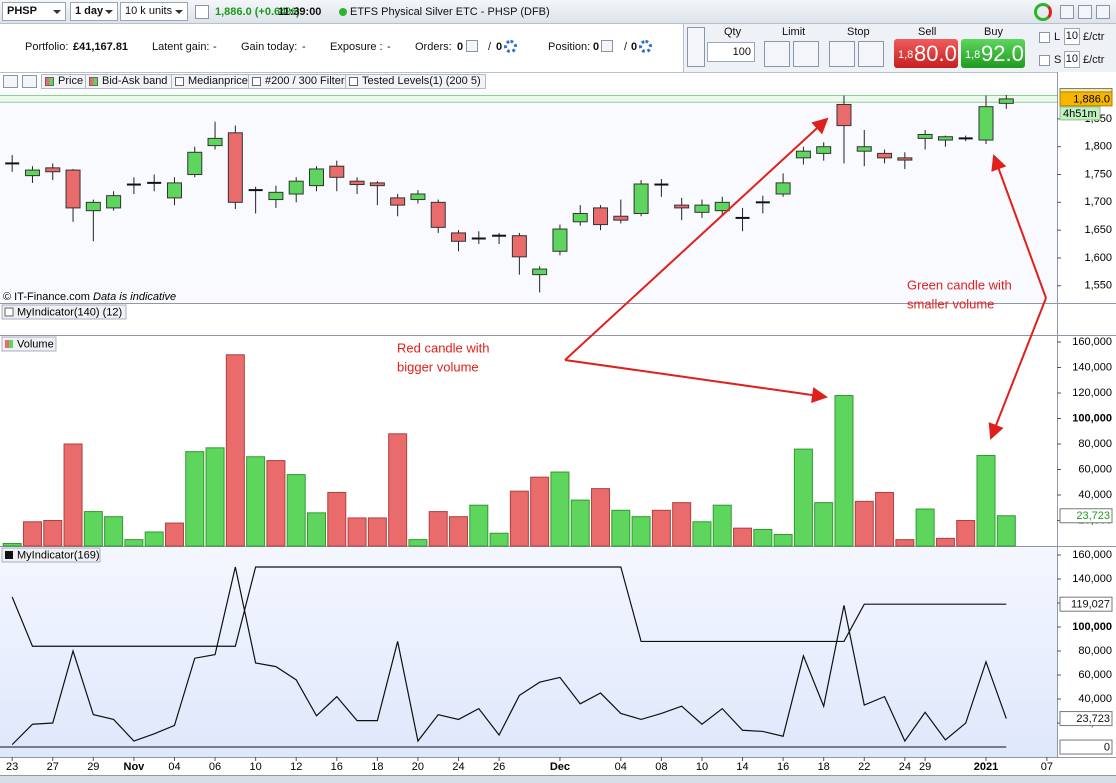  What do you see at coordinates (34, 11) in the screenshot?
I see `symbol-dropdown: PHSP` at bounding box center [34, 11].